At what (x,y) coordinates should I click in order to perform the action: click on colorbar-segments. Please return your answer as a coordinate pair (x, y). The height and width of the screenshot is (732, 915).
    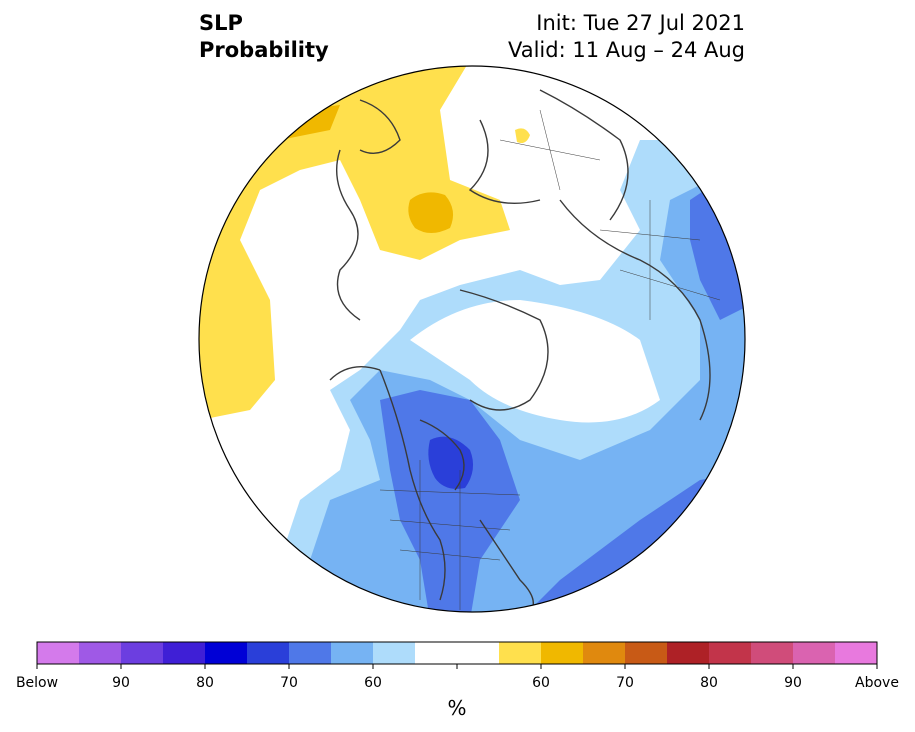
    Looking at the image, I should click on (457, 653).